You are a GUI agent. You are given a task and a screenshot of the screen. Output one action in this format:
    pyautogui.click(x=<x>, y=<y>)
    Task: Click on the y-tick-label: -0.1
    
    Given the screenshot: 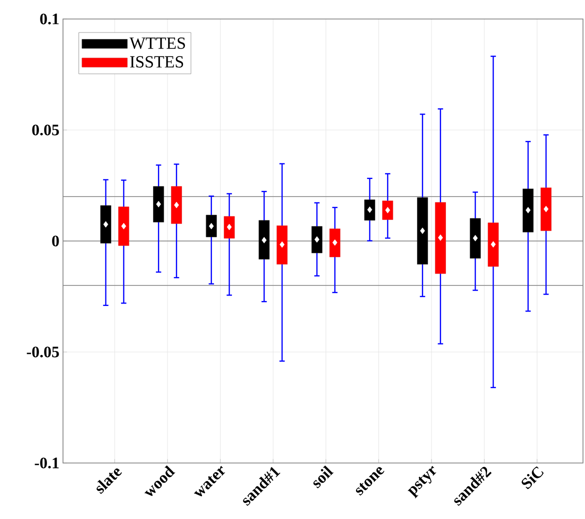 What is the action you would take?
    pyautogui.click(x=46, y=463)
    